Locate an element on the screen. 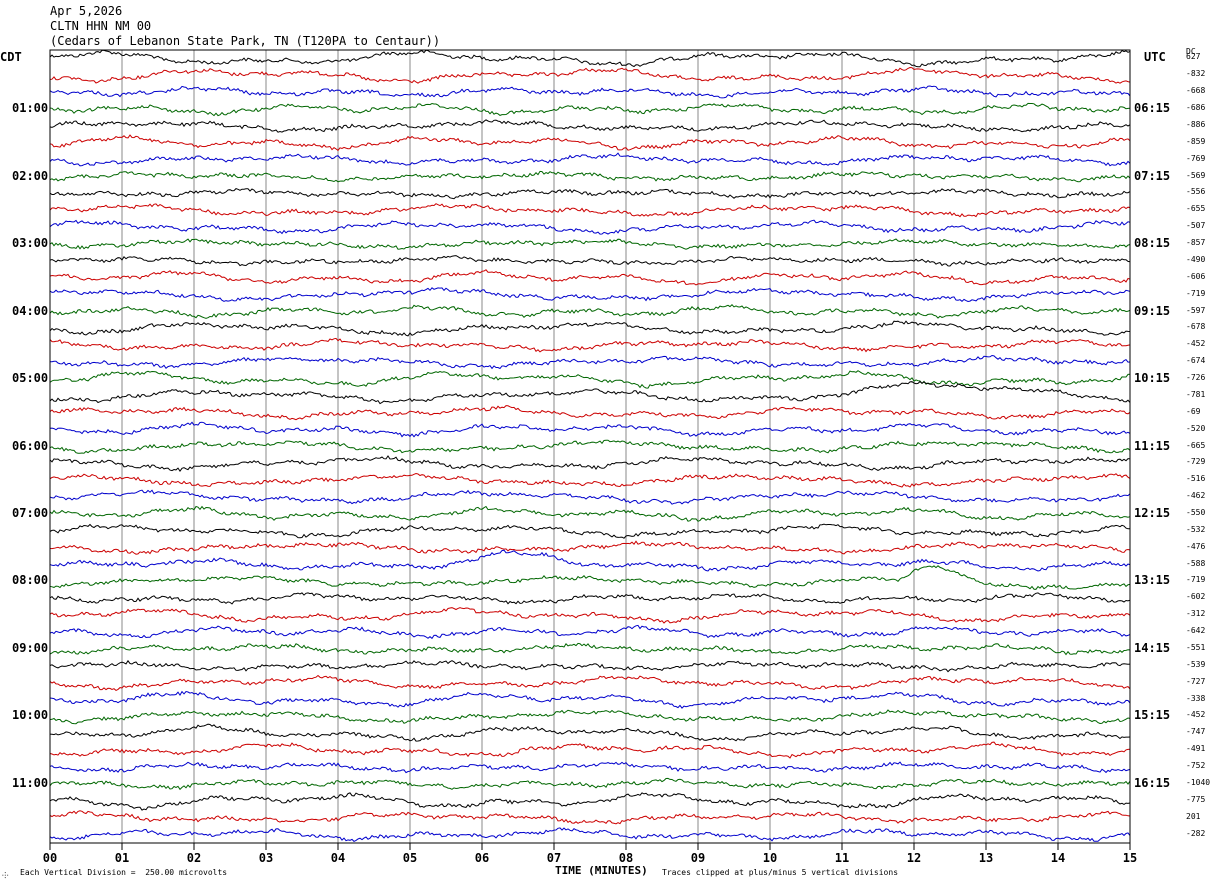  x-tick-label-08: 08 is located at coordinates (626, 858).